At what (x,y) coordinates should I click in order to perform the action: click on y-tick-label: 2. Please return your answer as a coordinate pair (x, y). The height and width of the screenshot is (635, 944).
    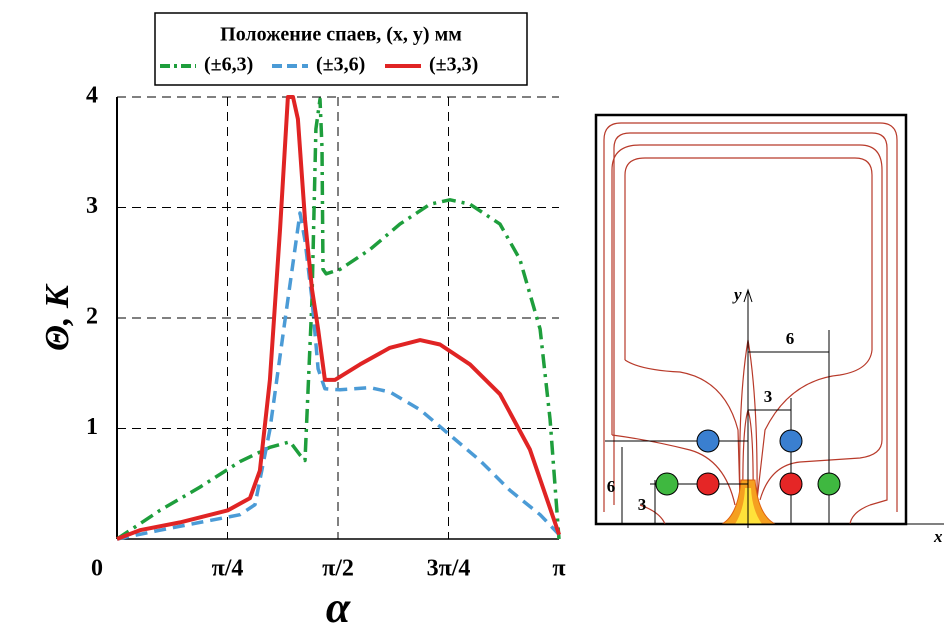
    Looking at the image, I should click on (92, 317).